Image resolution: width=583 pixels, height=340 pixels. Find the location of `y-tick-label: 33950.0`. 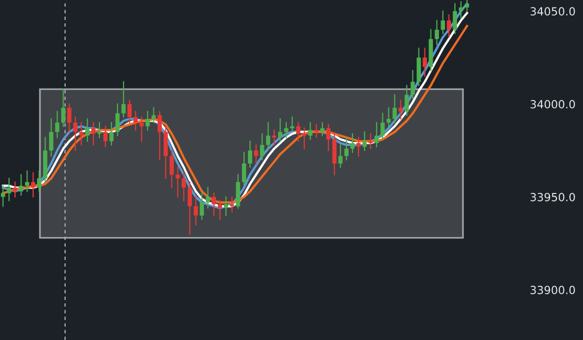

y-tick-label: 33950.0 is located at coordinates (552, 197).